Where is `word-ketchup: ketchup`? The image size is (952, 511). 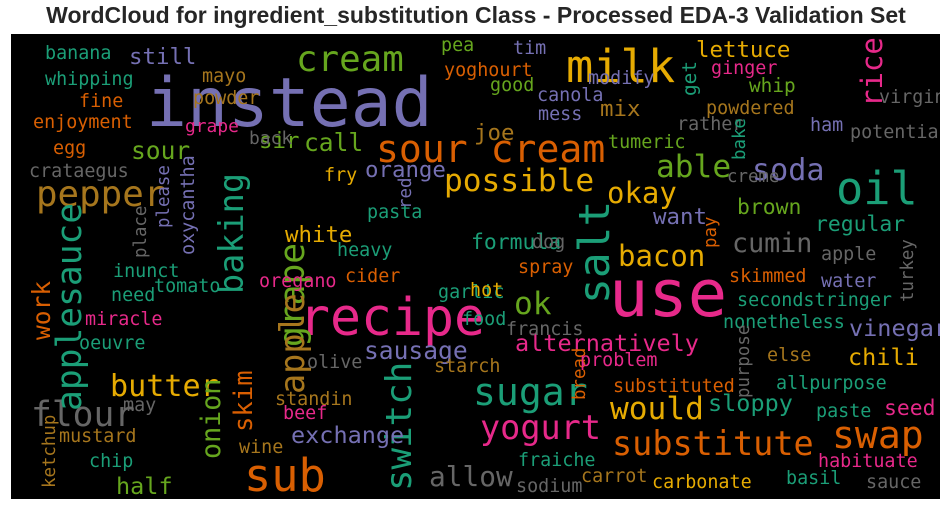
word-ketchup: ketchup is located at coordinates (50, 451).